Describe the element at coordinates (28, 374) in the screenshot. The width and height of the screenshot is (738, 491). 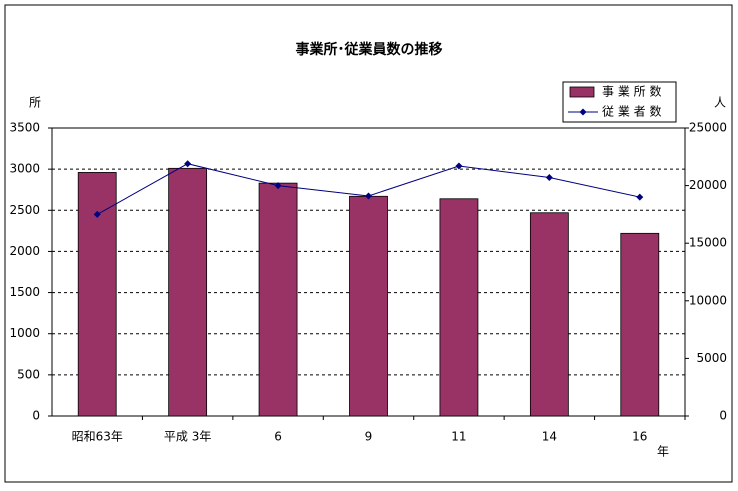
I see `y-tick-label: 500` at that location.